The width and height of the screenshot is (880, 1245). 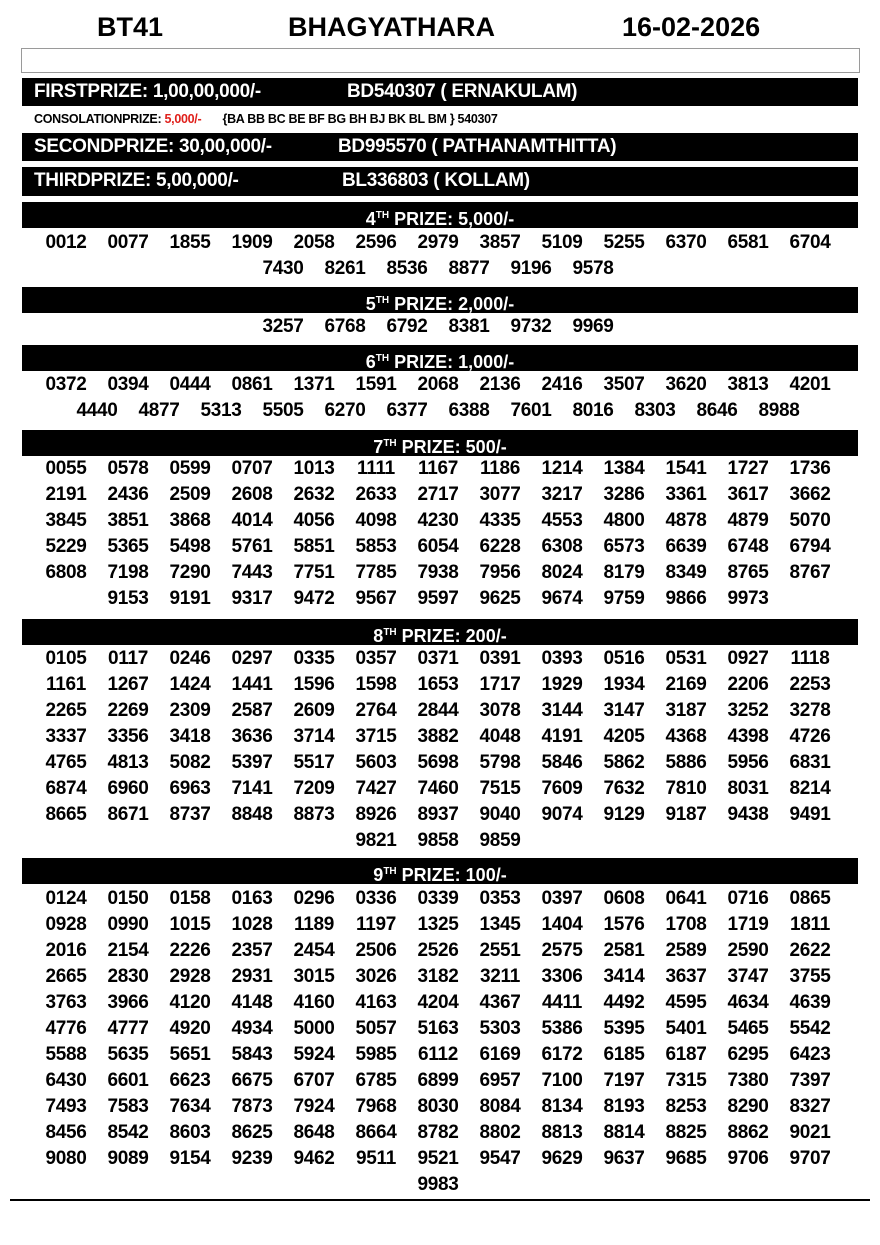 I want to click on winning-number: 3418, so click(x=190, y=736).